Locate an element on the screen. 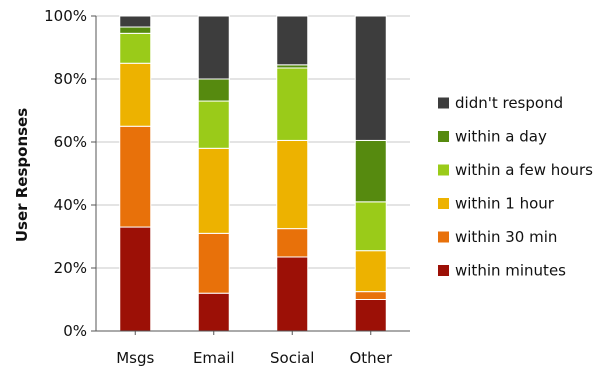 This screenshot has width=613, height=371. legend-item: within 30 min is located at coordinates (497, 237).